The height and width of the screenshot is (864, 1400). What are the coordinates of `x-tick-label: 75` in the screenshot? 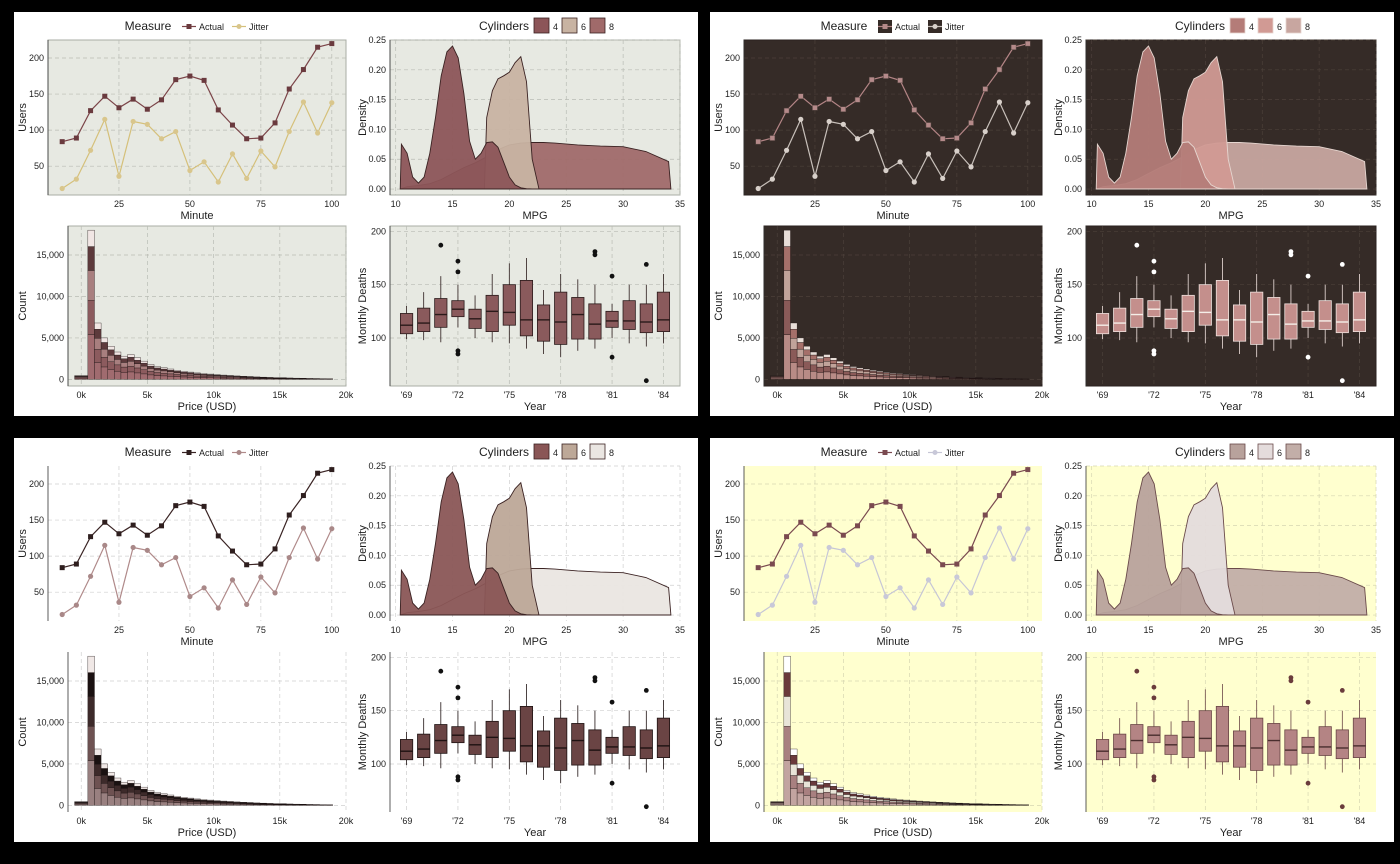 It's located at (261, 630).